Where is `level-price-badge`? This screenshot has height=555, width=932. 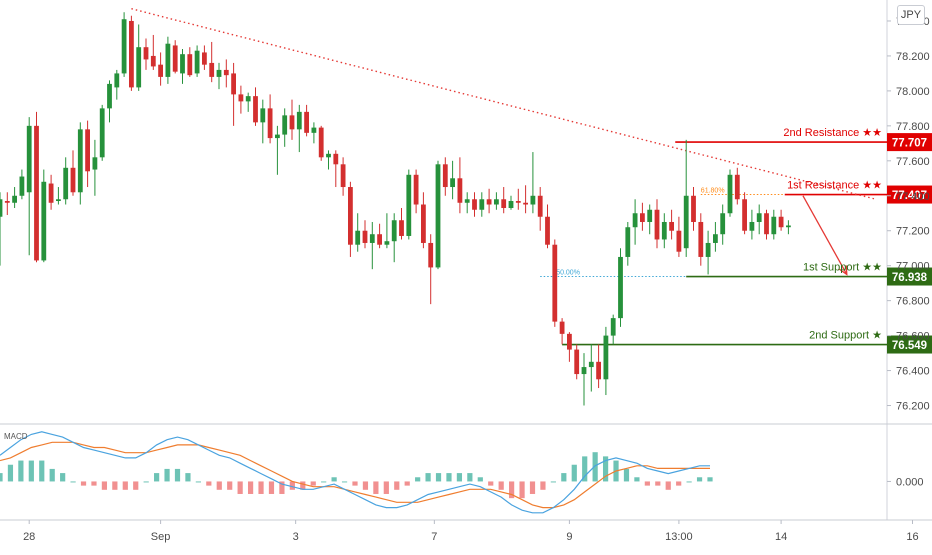 level-price-badge is located at coordinates (909, 194).